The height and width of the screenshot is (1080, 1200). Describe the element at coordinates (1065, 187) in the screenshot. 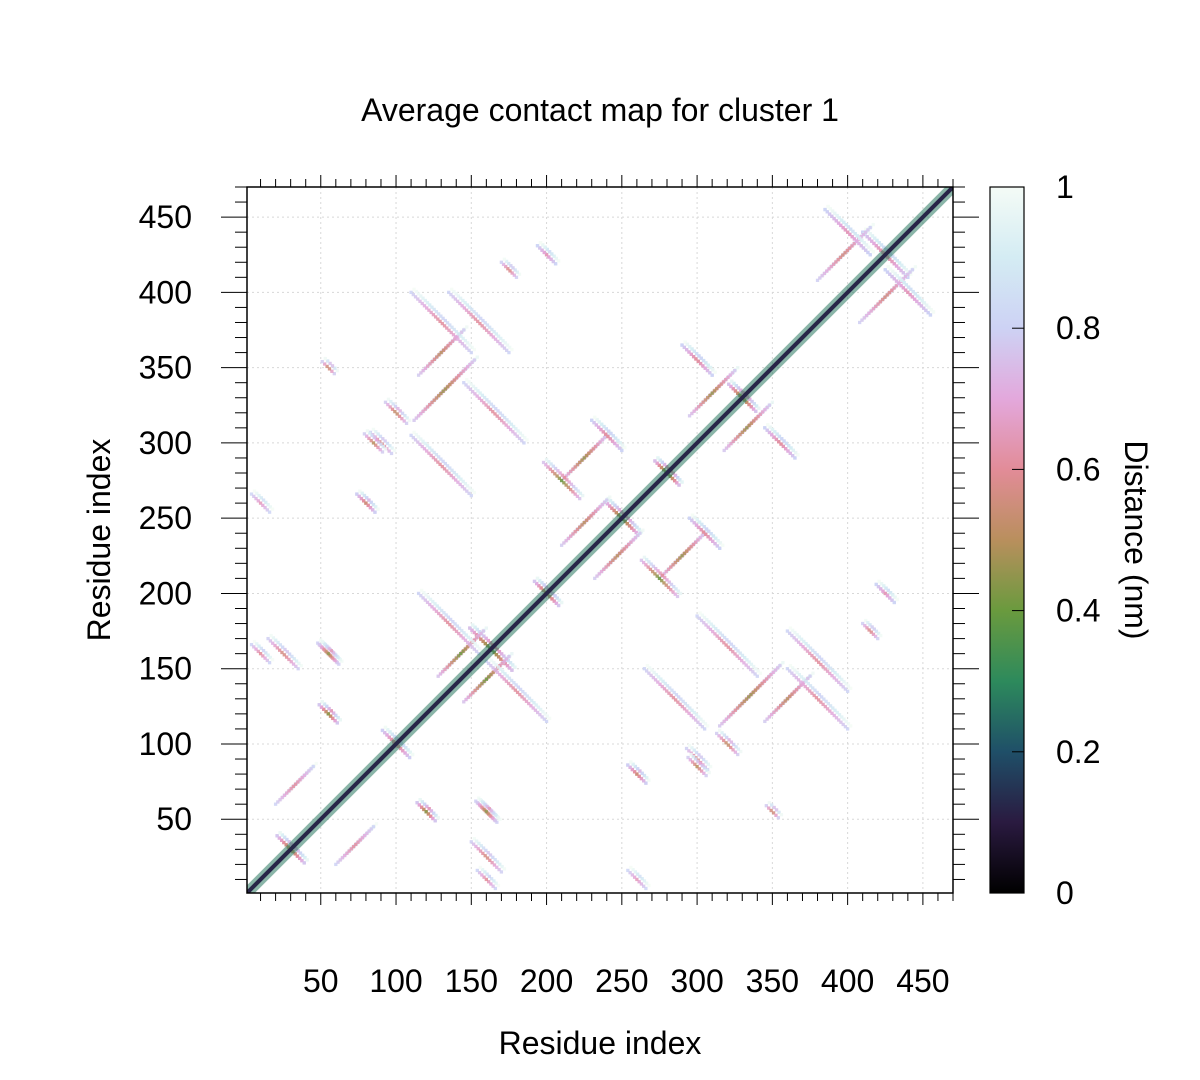

I see `colorbar-tick-label: 1` at that location.